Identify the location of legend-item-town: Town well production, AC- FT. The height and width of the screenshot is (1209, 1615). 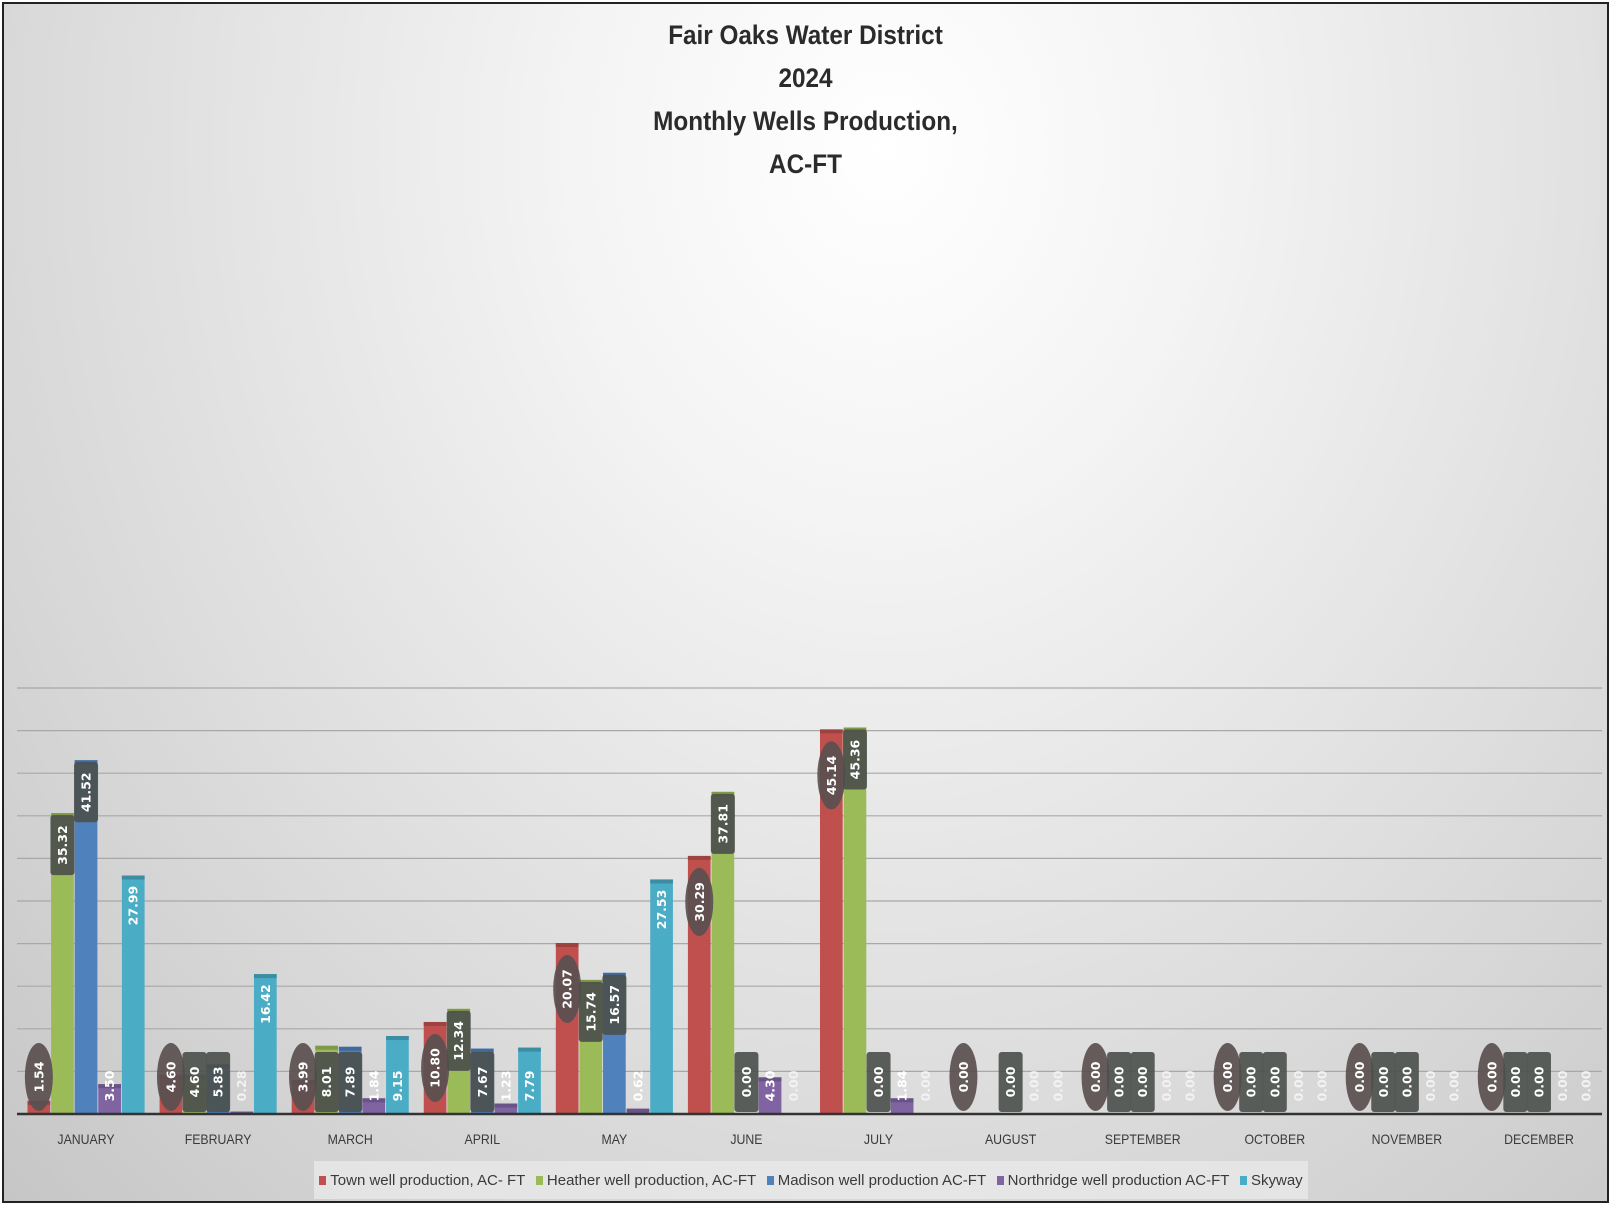
(422, 1180).